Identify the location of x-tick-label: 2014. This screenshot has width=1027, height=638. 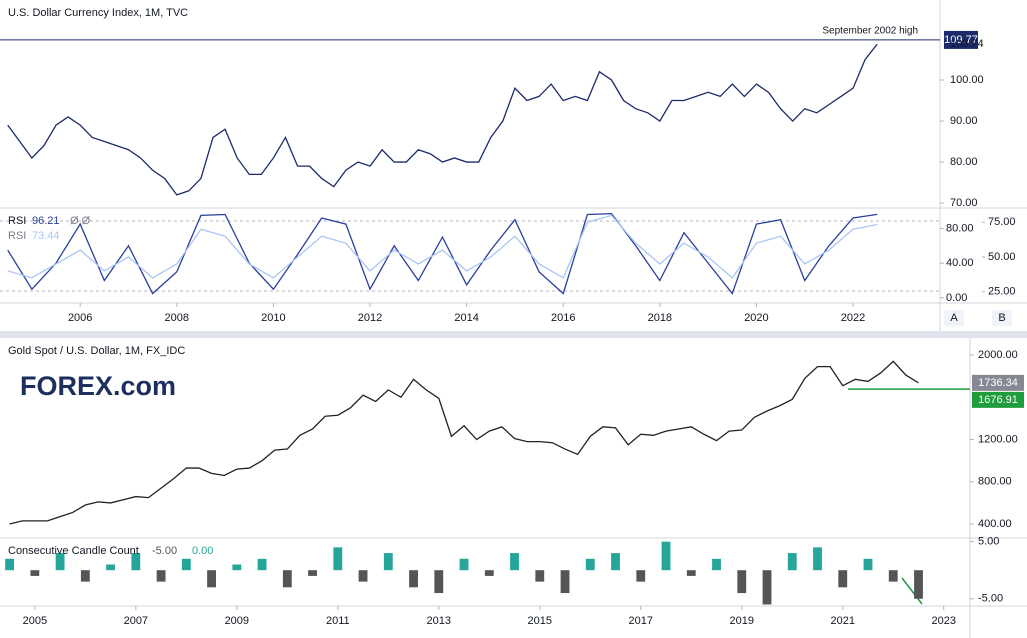
(466, 318).